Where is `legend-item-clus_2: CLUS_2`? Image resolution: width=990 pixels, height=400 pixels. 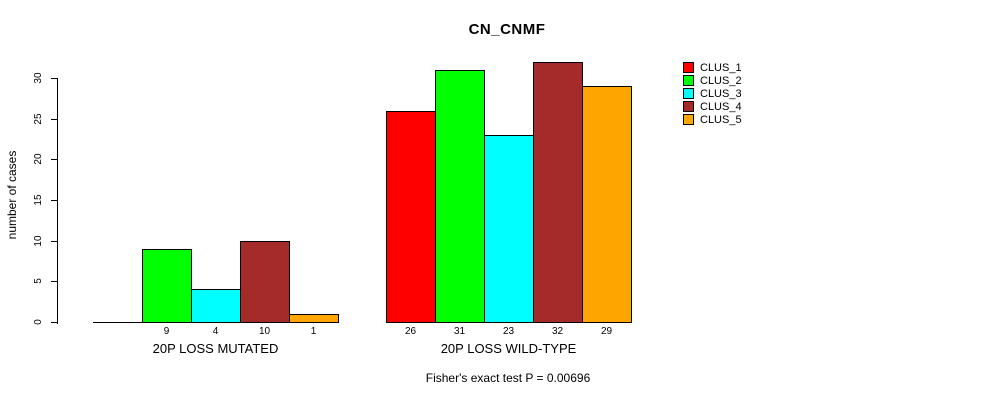
legend-item-clus_2: CLUS_2 is located at coordinates (723, 81).